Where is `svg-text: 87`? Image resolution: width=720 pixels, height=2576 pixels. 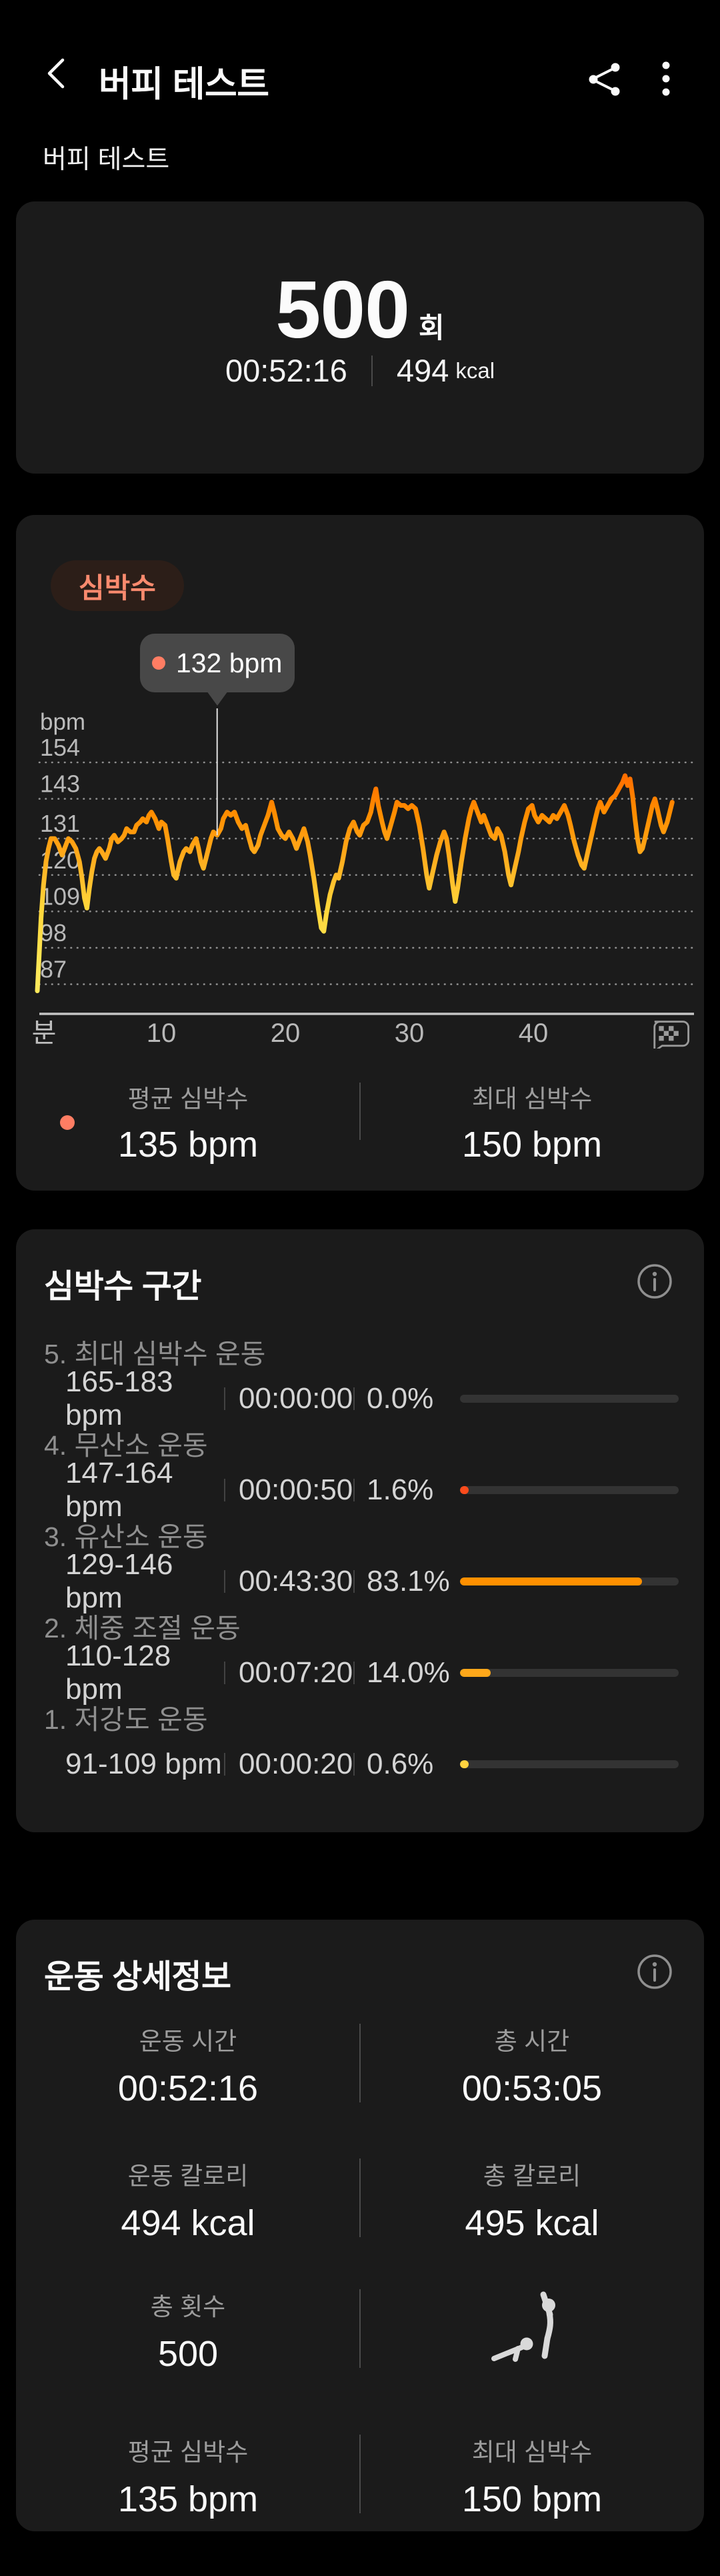
svg-text: 87 is located at coordinates (53, 970).